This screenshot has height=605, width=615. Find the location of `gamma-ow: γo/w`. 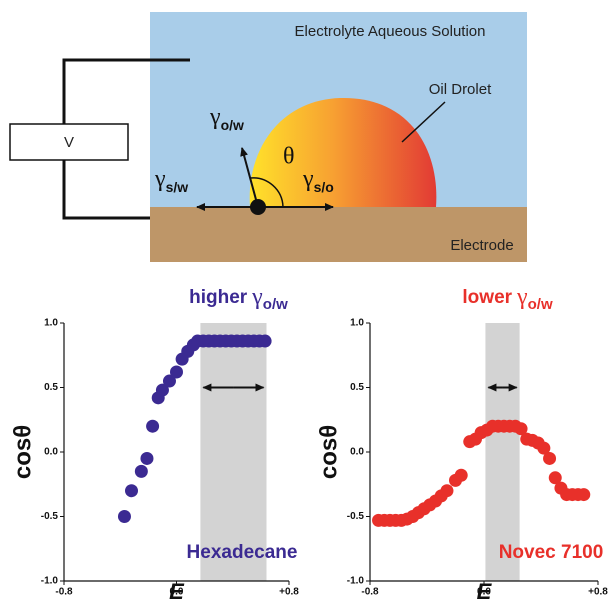

gamma-ow: γo/w is located at coordinates (226, 118).